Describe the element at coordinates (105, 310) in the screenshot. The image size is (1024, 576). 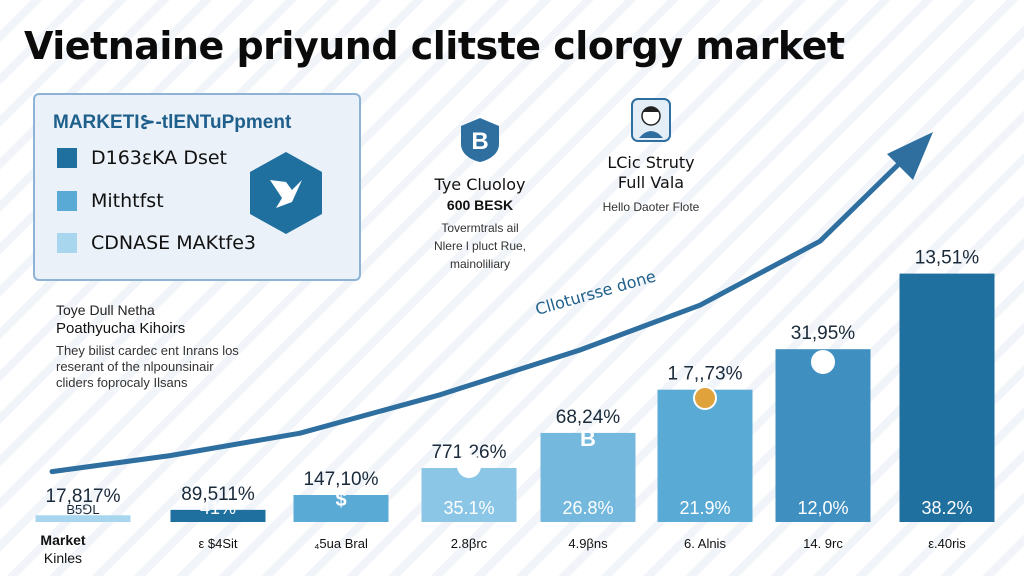
I see `notes-heading: Toye Dull Netha` at that location.